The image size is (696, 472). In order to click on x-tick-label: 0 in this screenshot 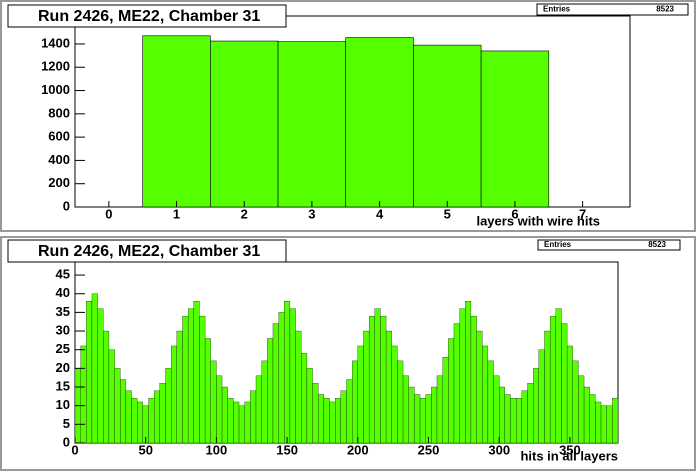, I will do `click(74, 449)`.